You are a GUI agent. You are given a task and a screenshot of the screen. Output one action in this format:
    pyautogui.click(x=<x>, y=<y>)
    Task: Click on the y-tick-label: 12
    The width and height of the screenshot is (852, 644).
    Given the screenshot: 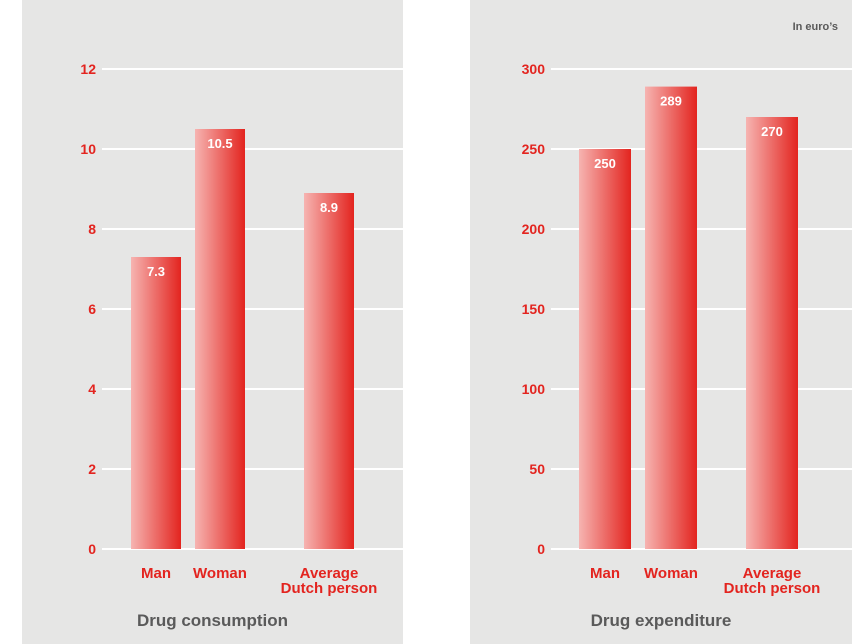 What is the action you would take?
    pyautogui.click(x=88, y=69)
    